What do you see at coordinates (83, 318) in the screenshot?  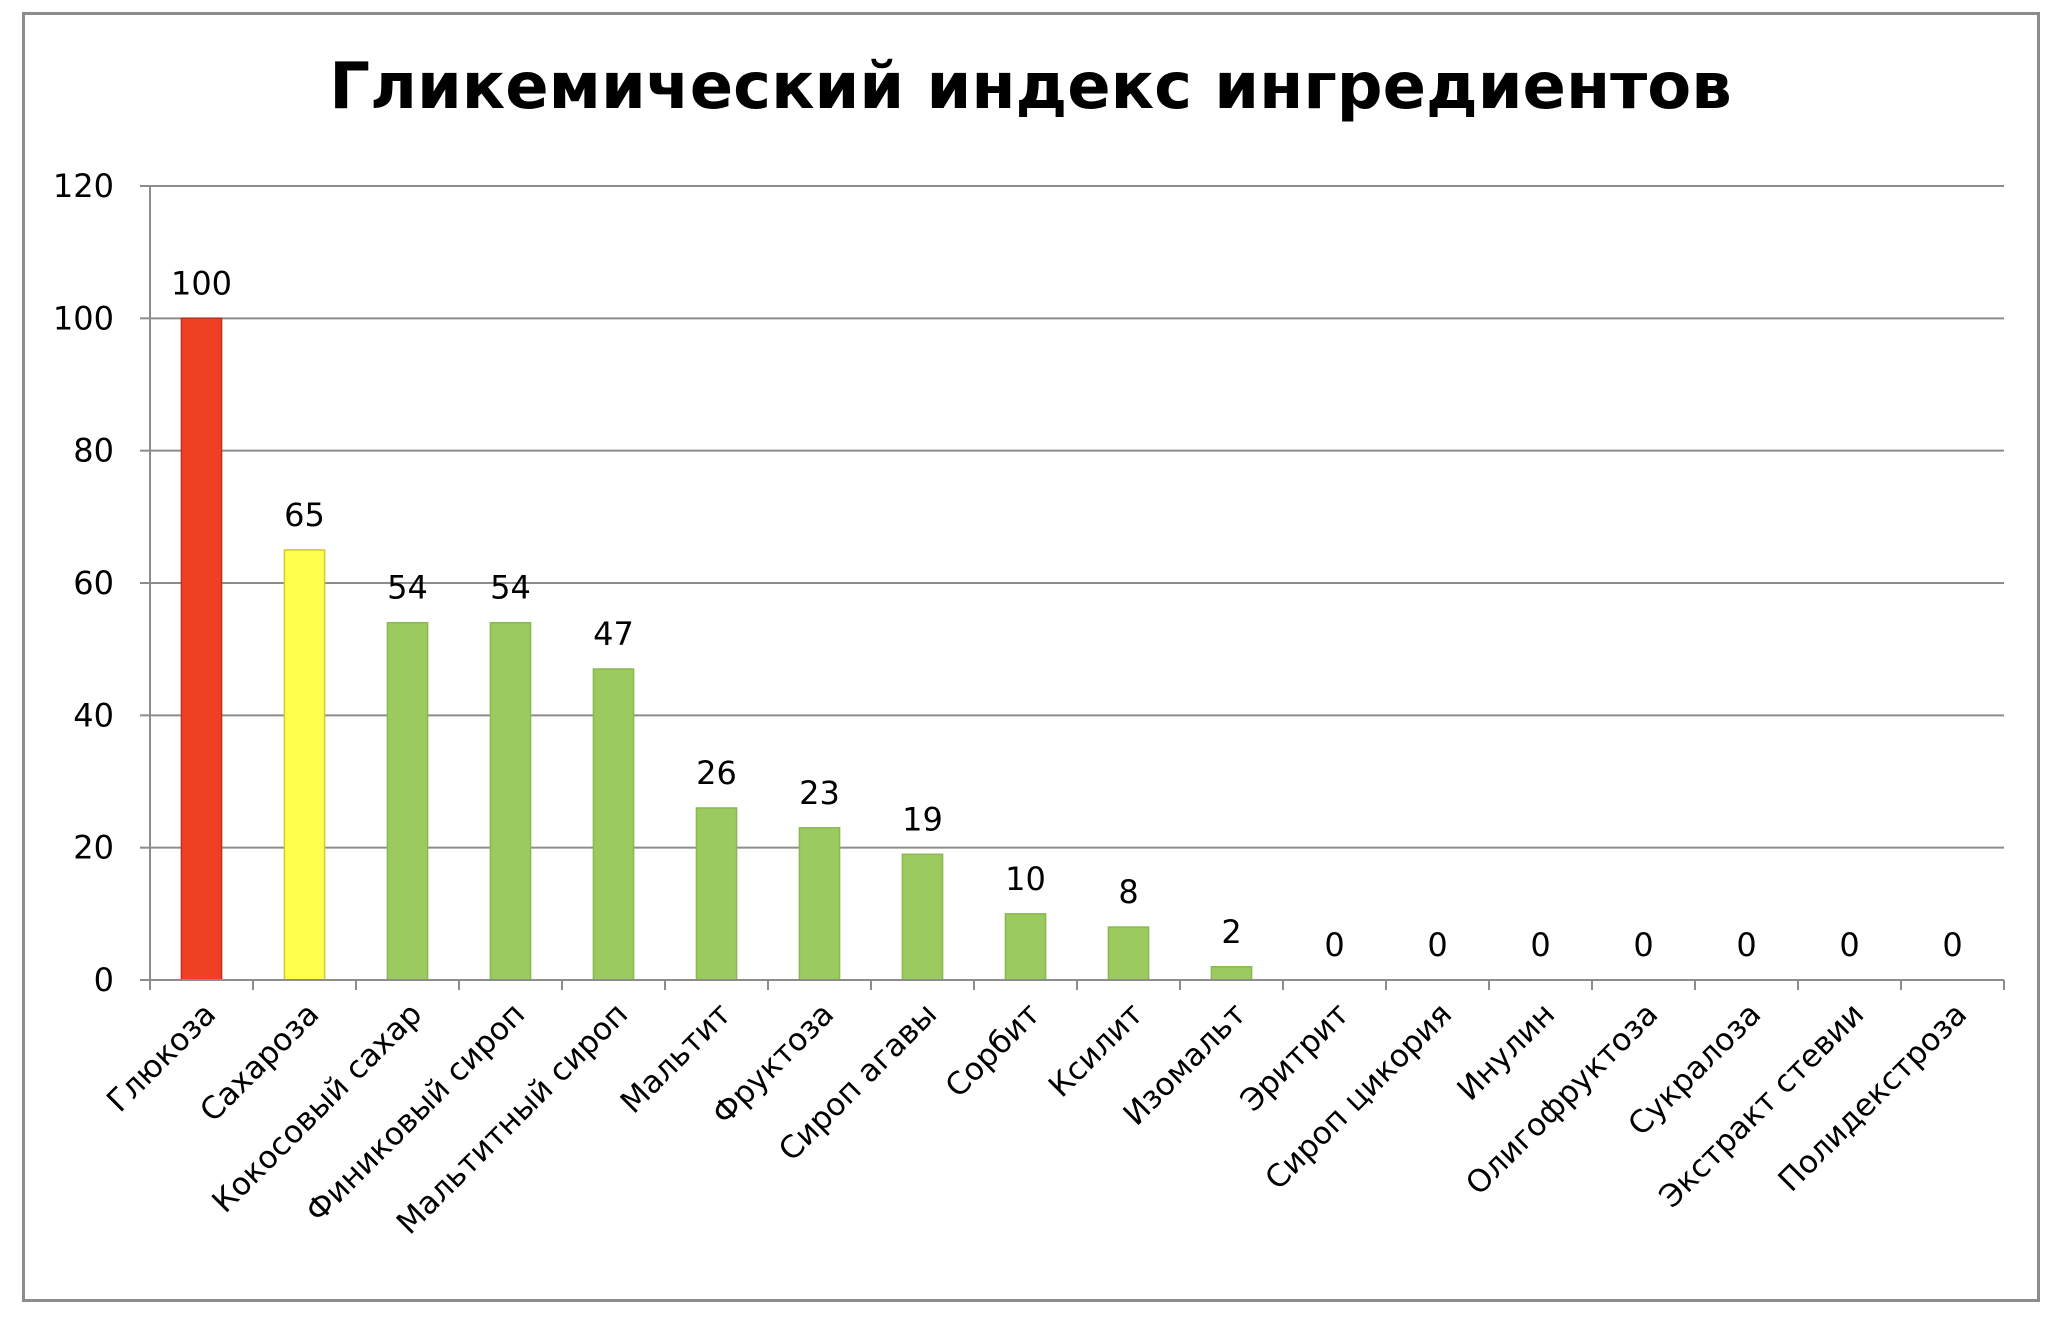 I see `y-tick-label: 100` at bounding box center [83, 318].